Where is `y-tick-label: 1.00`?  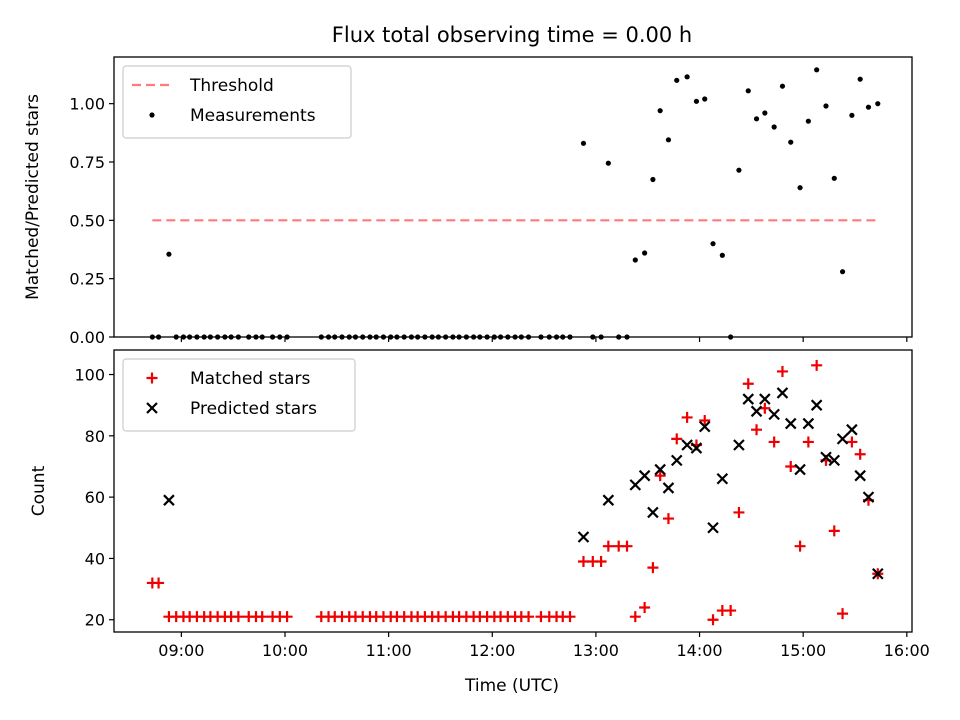 y-tick-label: 1.00 is located at coordinates (87, 104).